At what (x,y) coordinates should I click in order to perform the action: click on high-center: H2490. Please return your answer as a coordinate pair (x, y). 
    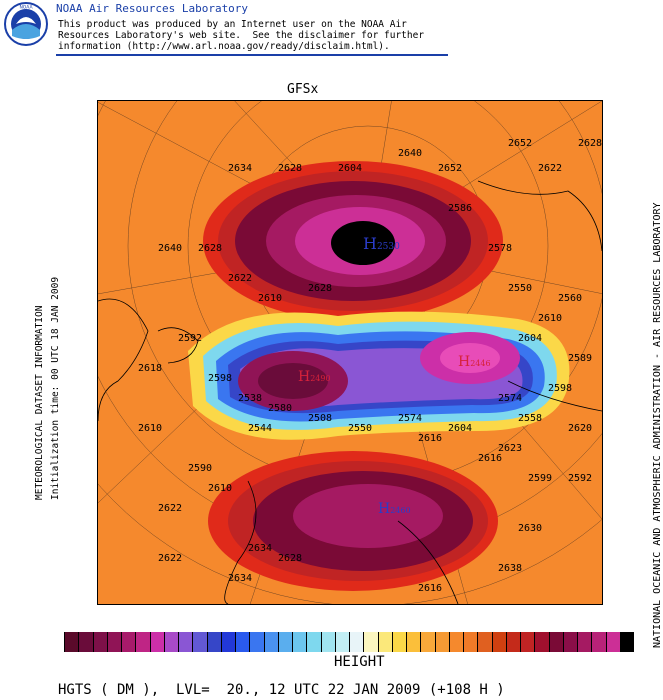
    Looking at the image, I should click on (314, 377).